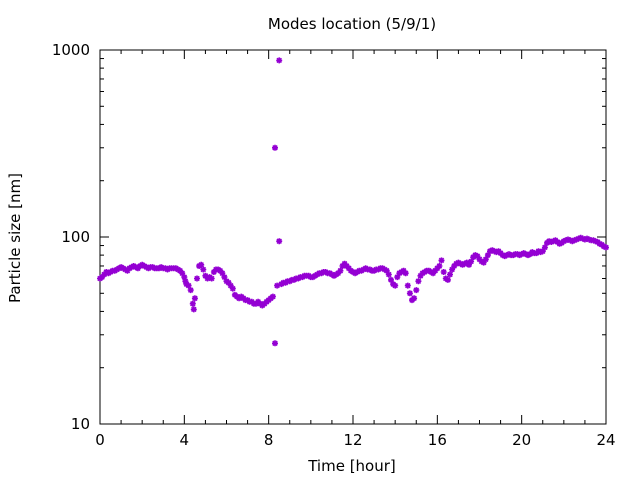 The width and height of the screenshot is (640, 480). Describe the element at coordinates (351, 466) in the screenshot. I see `x-axis-label: Time [hour]` at that location.